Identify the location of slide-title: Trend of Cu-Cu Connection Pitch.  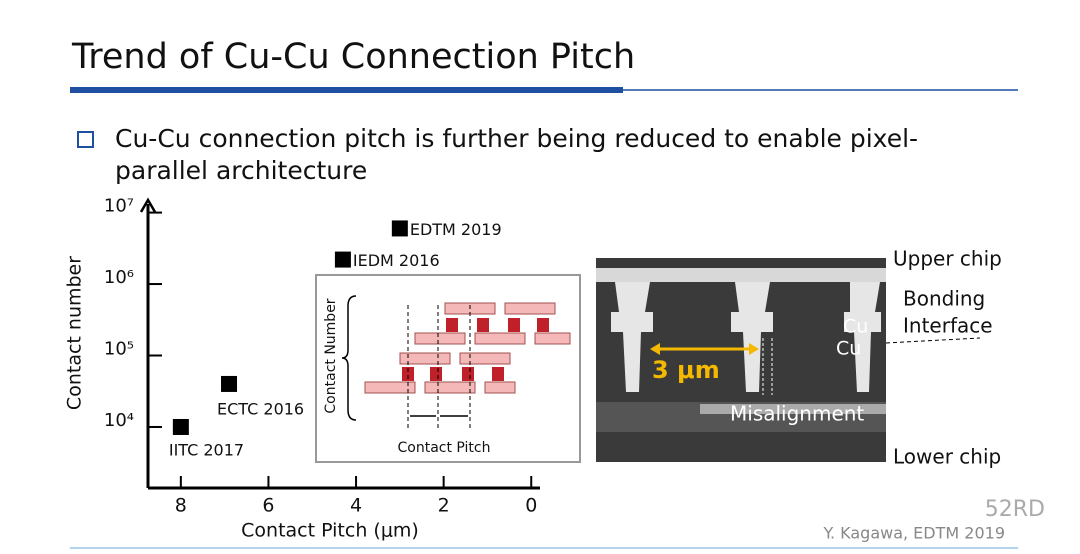
(353, 57).